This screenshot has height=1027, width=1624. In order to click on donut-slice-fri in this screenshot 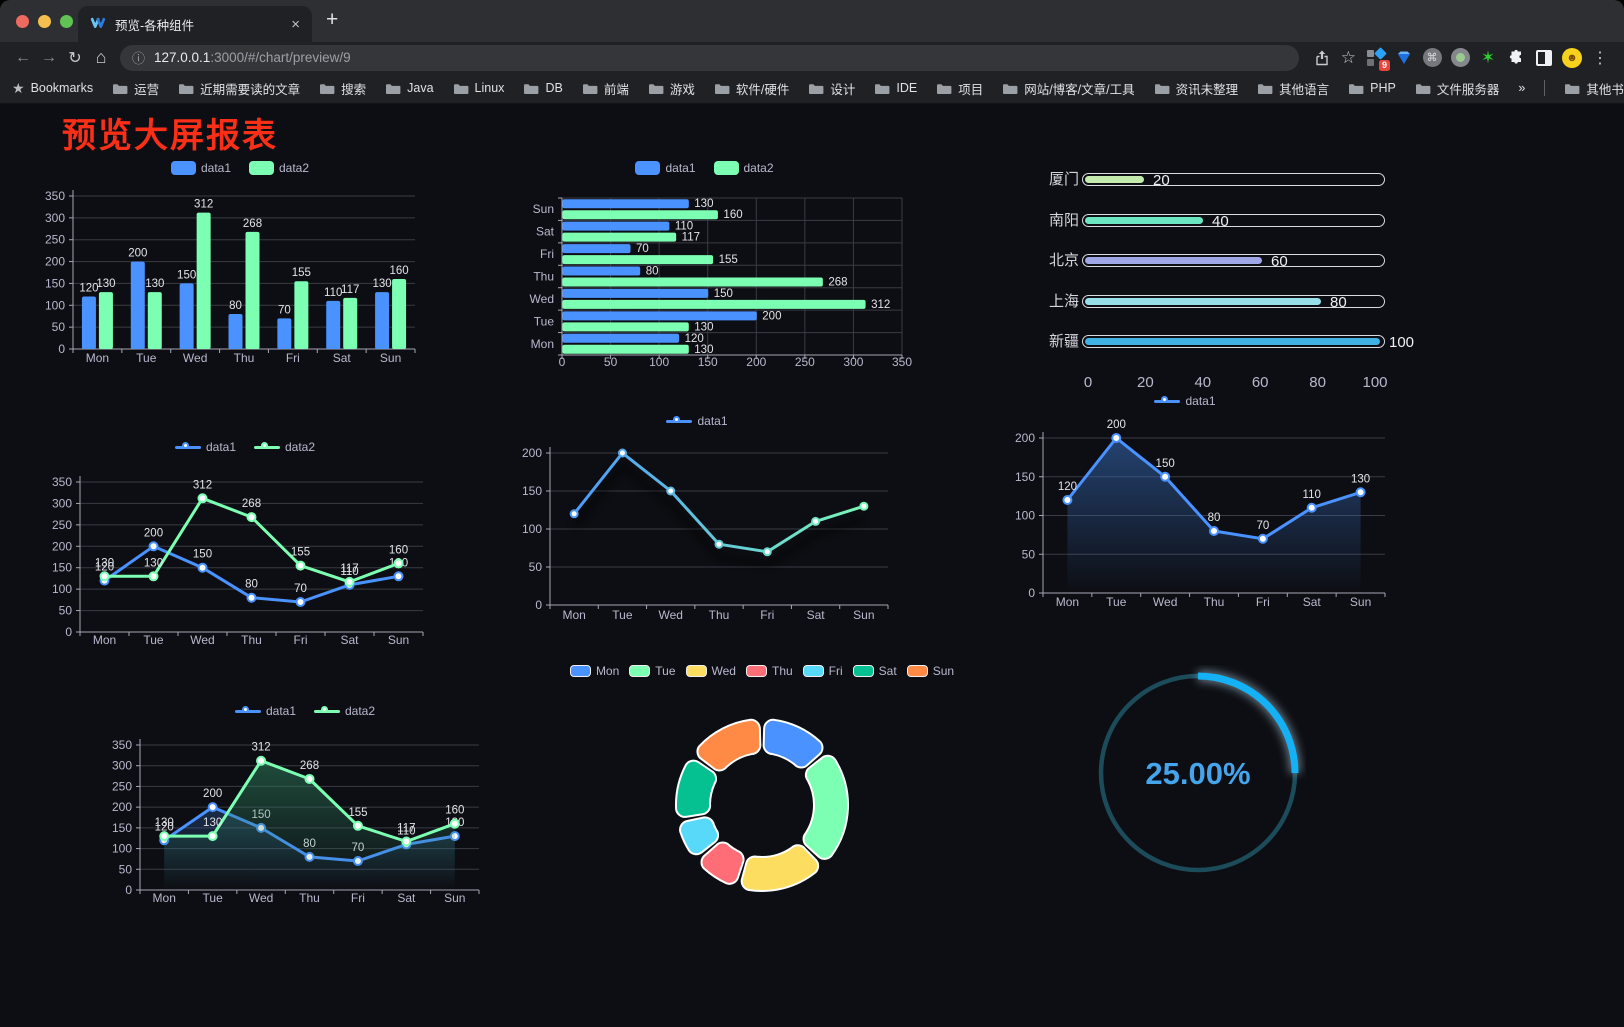, I will do `click(699, 836)`.